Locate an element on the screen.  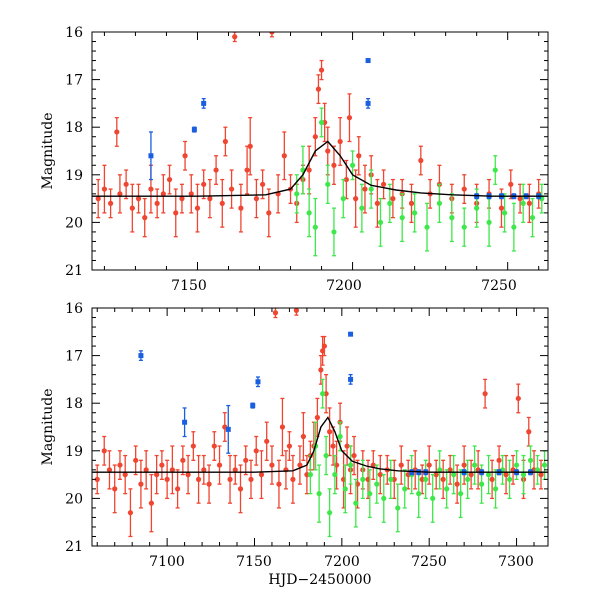
top-series-green is located at coordinates (419, 182).